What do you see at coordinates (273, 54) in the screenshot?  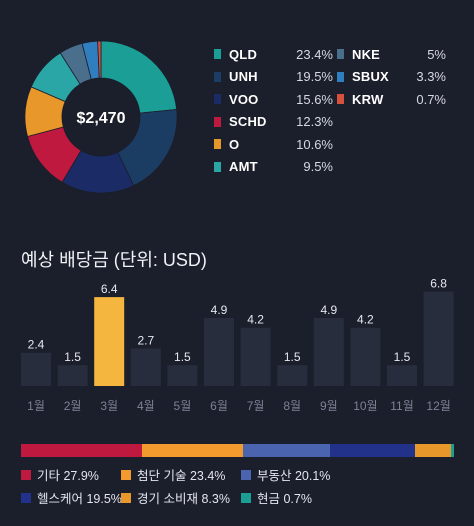 I see `holding-qld: QLD 23.4%` at bounding box center [273, 54].